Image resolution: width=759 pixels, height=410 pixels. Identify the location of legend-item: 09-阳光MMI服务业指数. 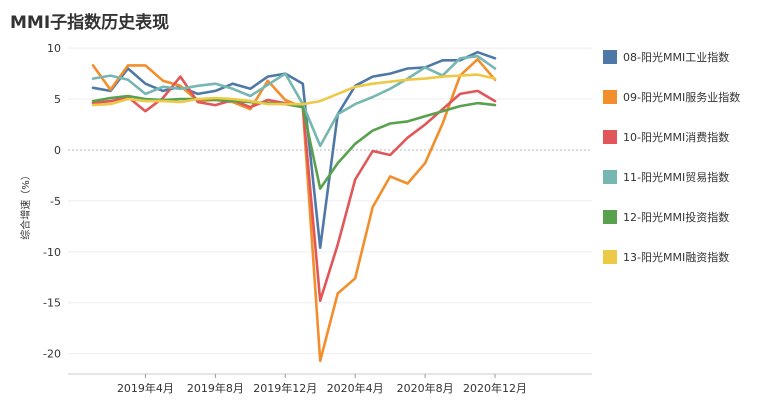
(671, 97).